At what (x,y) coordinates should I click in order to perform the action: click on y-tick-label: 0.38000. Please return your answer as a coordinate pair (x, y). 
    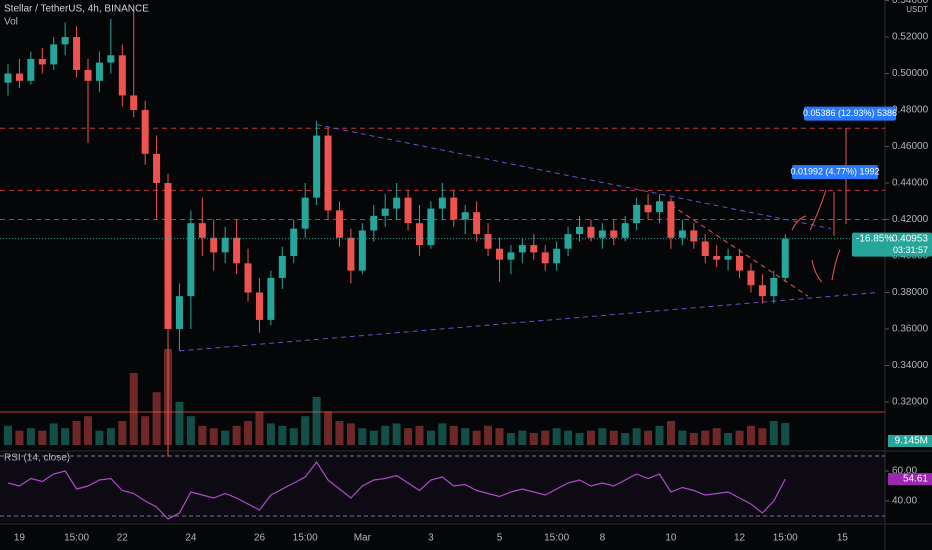
    Looking at the image, I should click on (910, 292).